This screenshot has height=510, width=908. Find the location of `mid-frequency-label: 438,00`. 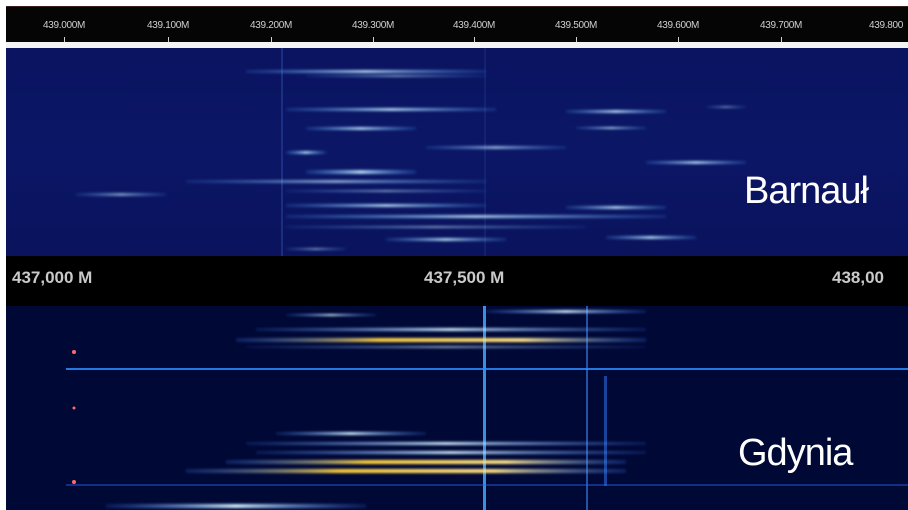

mid-frequency-label: 438,00 is located at coordinates (858, 277).